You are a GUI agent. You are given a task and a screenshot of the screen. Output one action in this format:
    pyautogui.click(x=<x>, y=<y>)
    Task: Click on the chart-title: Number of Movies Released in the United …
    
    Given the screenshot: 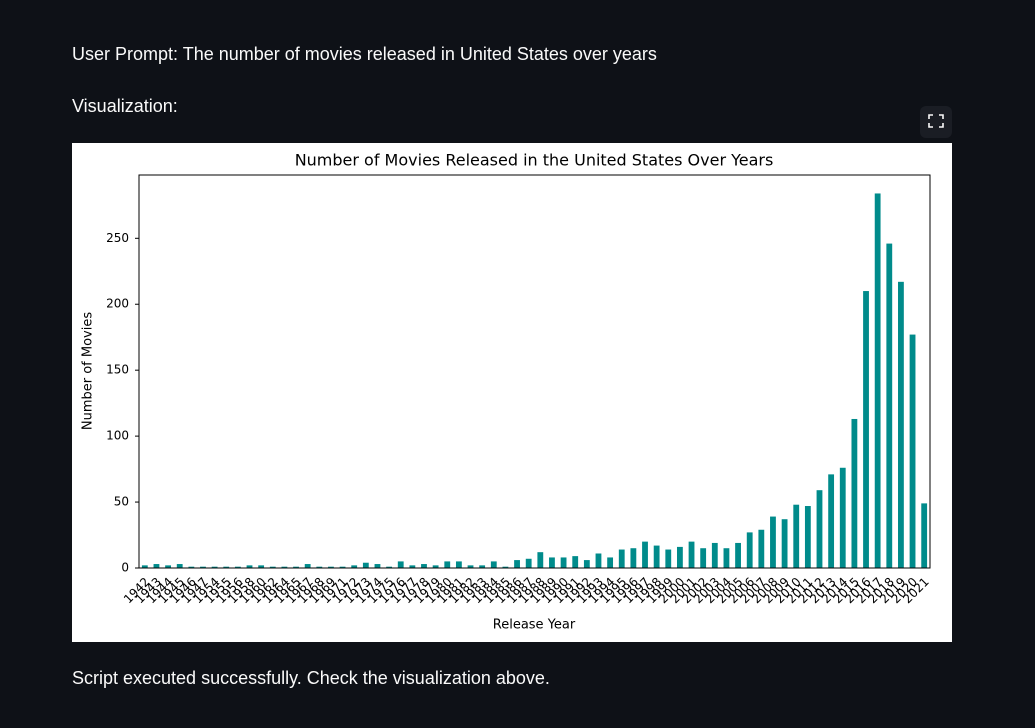 What is the action you would take?
    pyautogui.click(x=534, y=160)
    